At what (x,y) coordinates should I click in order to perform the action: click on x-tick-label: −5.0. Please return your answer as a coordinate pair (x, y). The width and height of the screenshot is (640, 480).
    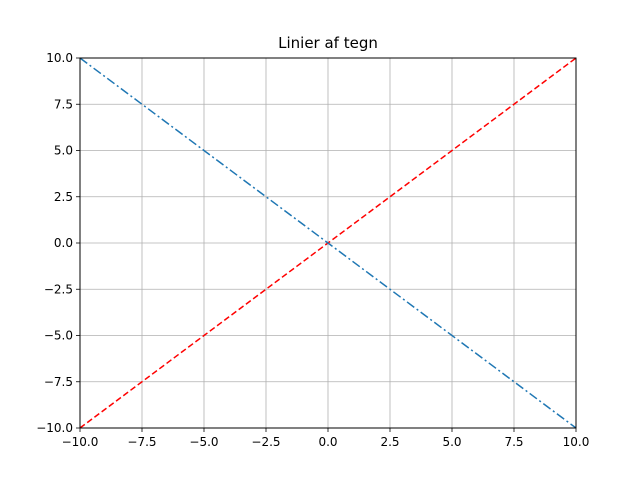
    Looking at the image, I should click on (203, 442).